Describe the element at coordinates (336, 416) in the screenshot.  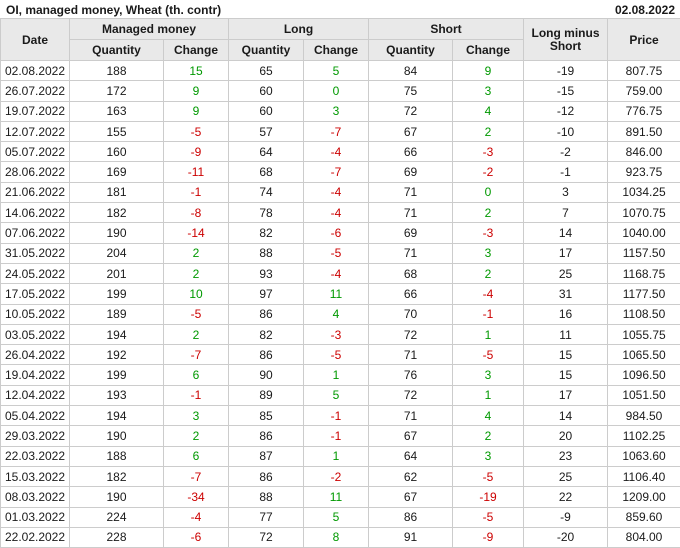
I see `cell-long-chg: -1` at that location.